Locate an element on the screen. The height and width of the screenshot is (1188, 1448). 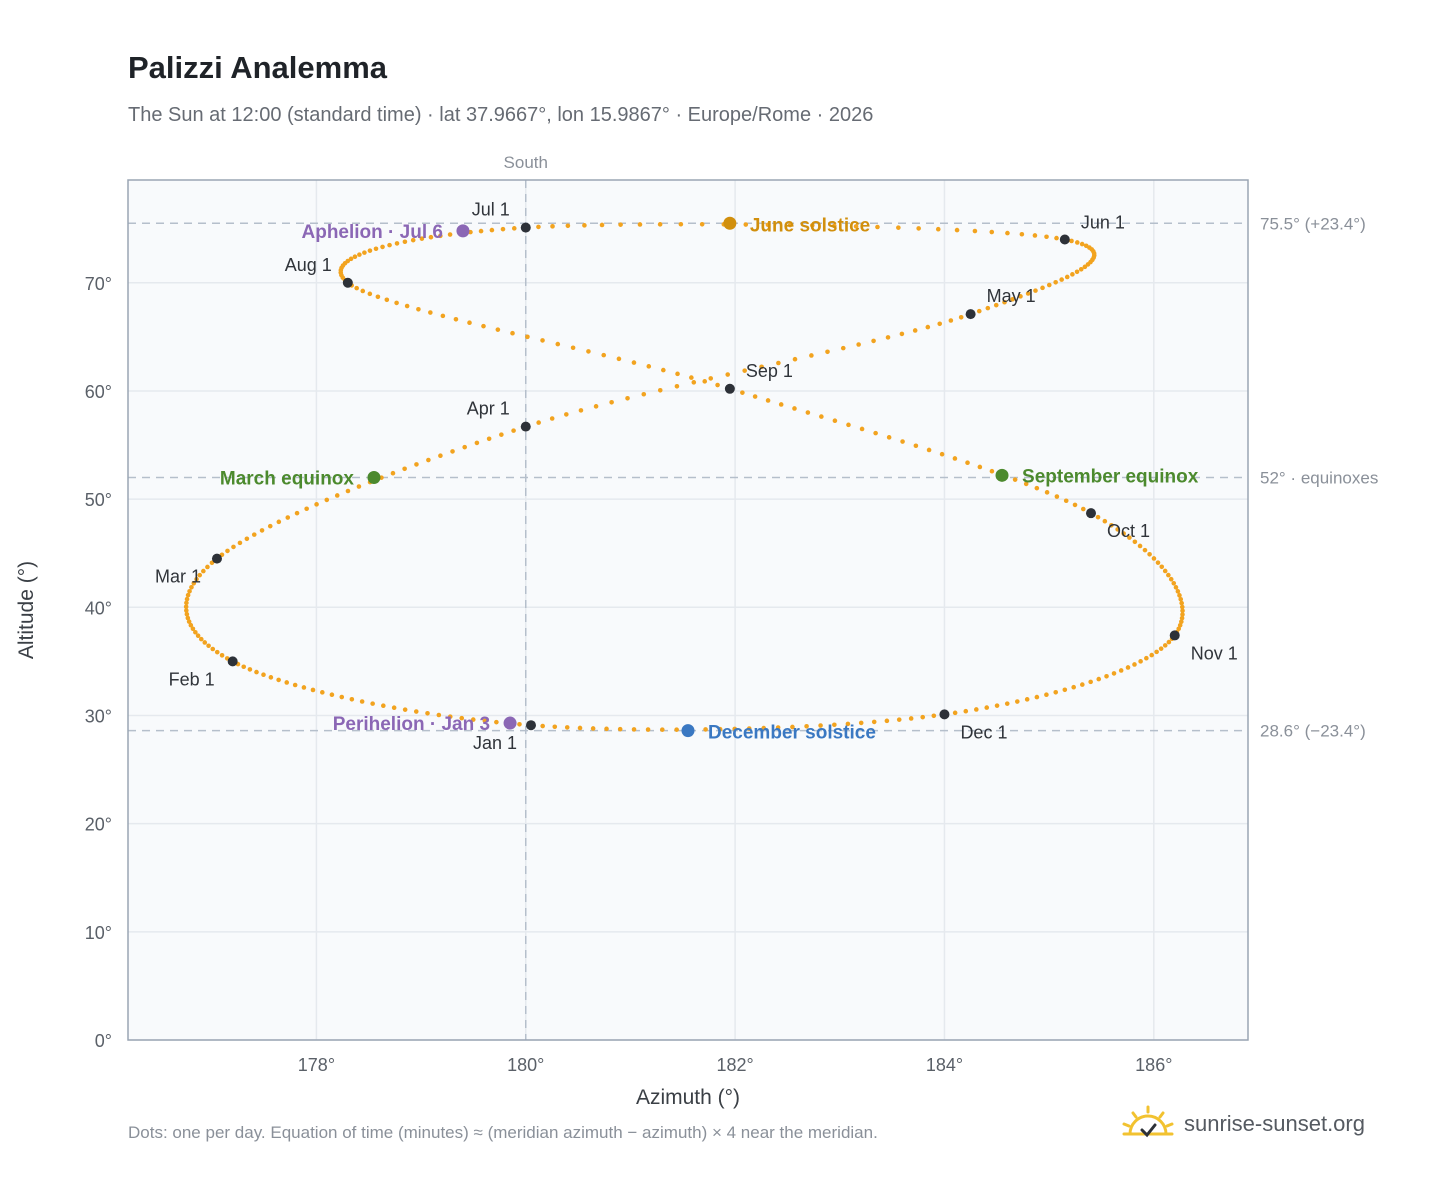
brand: sunrise-sunset.org is located at coordinates (1242, 1124).